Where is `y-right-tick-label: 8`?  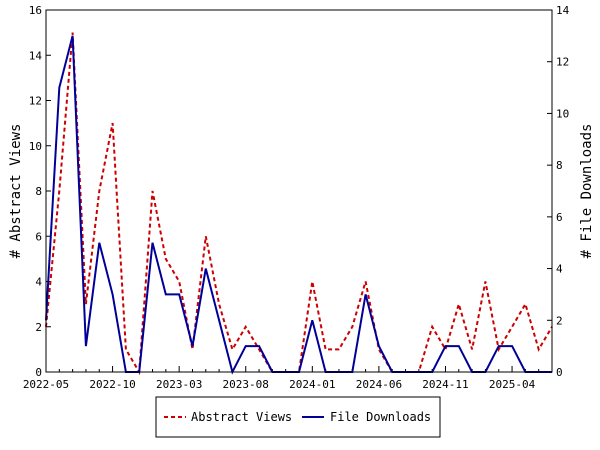
y-right-tick-label: 8 is located at coordinates (559, 165).